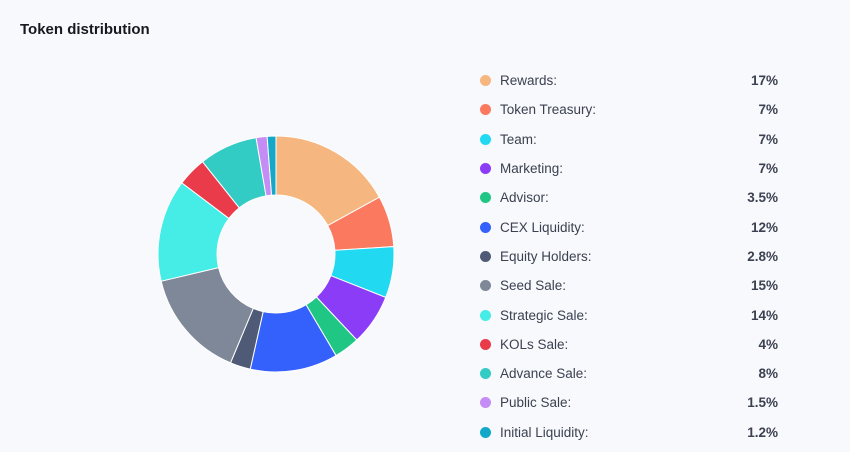  Describe the element at coordinates (628, 402) in the screenshot. I see `legend-item: Public Sale: 1.5%` at that location.